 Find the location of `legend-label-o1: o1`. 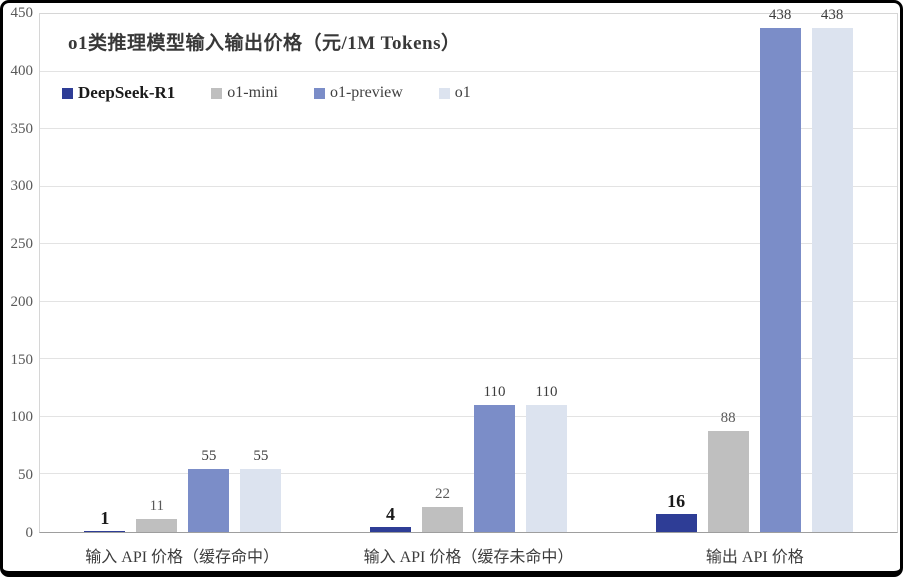

legend-label-o1: o1 is located at coordinates (462, 92).